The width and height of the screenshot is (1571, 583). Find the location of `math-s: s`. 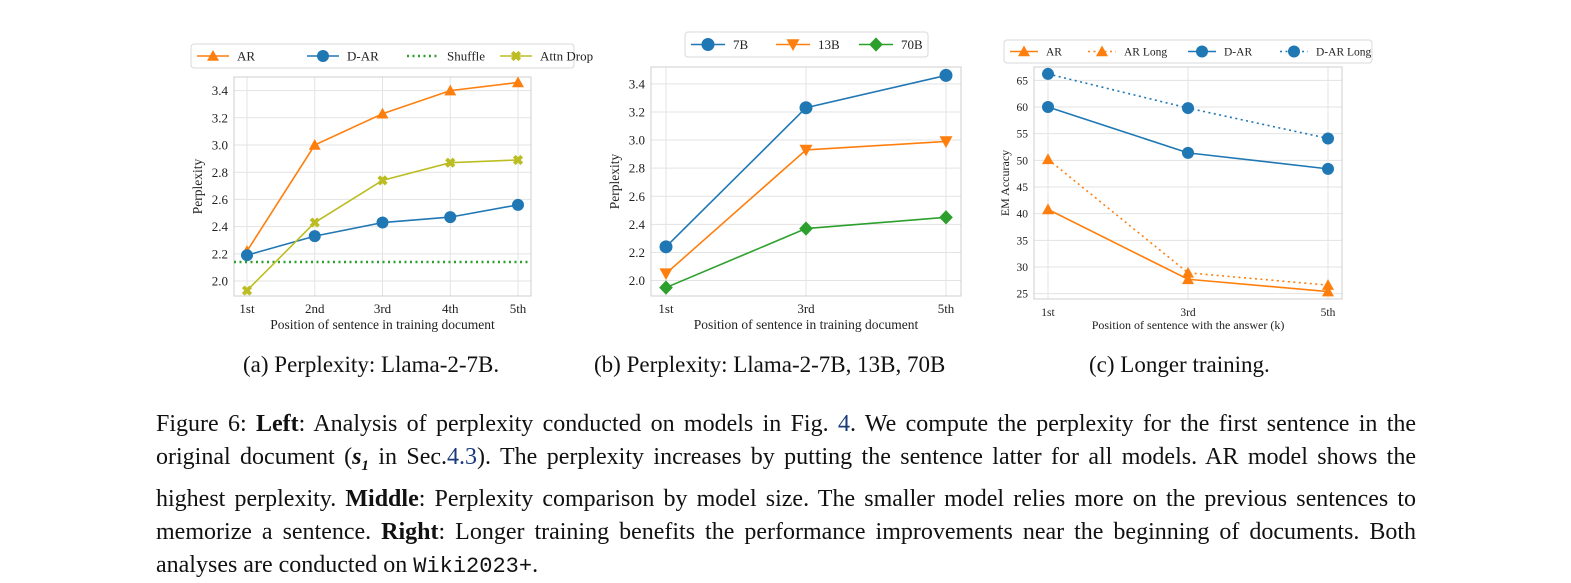

math-s: s is located at coordinates (357, 457).